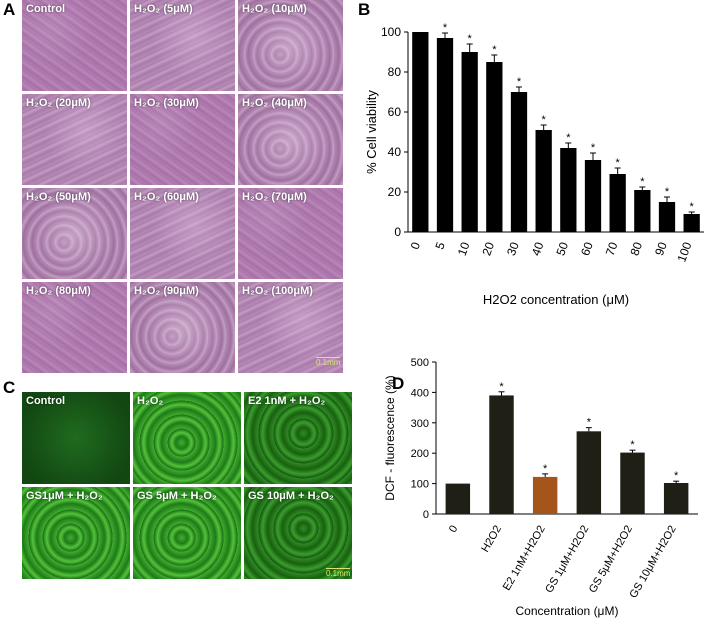 The height and width of the screenshot is (620, 709). Describe the element at coordinates (182, 327) in the screenshot. I see `micrograph-a-11: H₂O₂ (90μM)` at that location.